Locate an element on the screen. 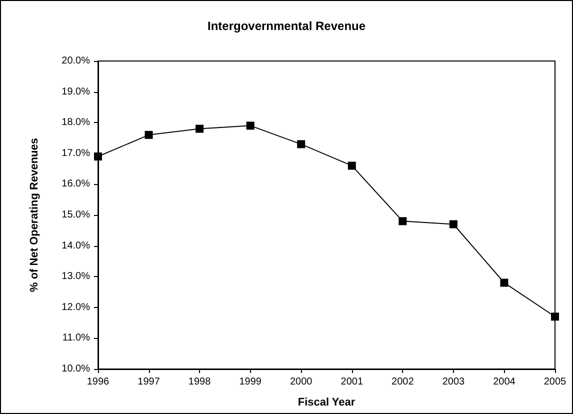  y-tick-label: 15.0% is located at coordinates (76, 215).